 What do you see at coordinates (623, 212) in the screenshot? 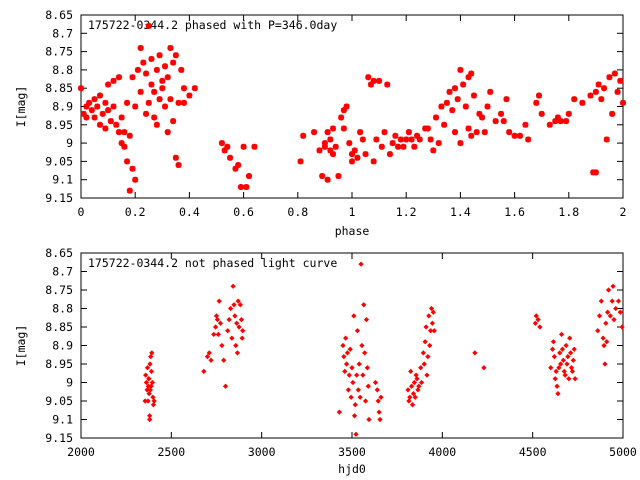
I see `x-tick-label: 2` at bounding box center [623, 212].